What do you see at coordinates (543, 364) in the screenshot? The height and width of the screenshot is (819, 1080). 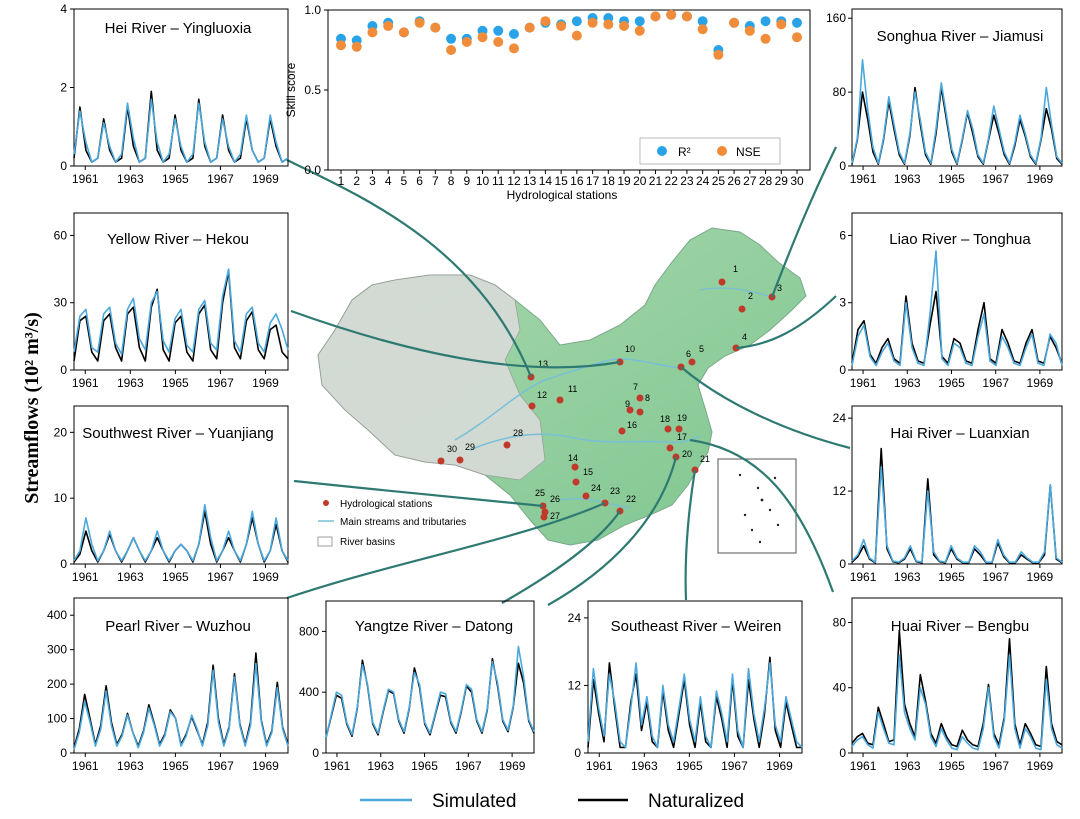 I see `station-label: 13` at bounding box center [543, 364].